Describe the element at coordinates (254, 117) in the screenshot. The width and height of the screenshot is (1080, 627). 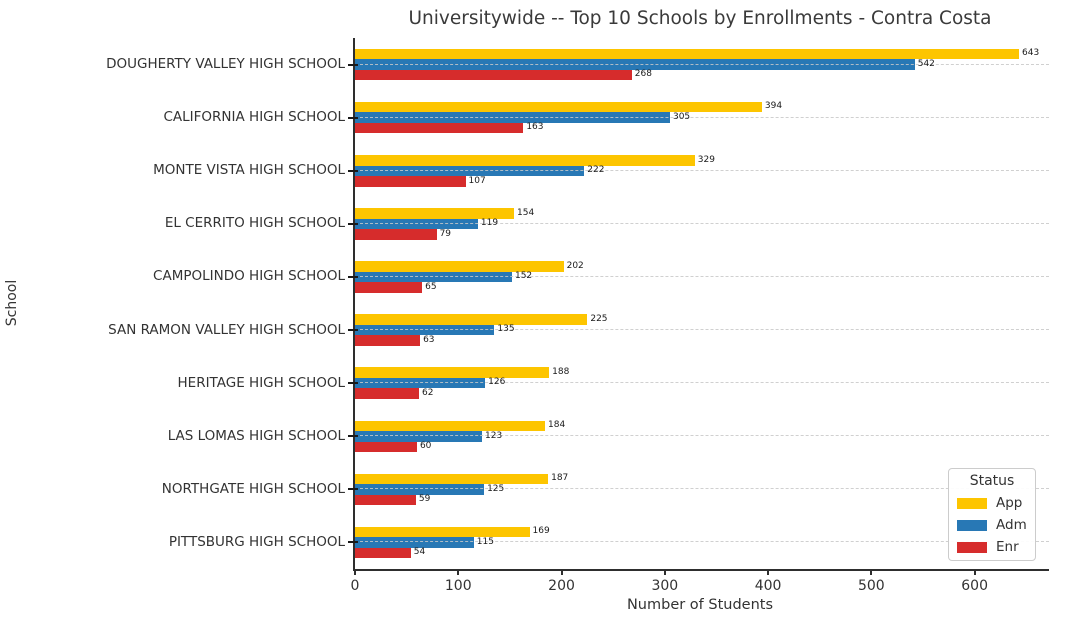
I see `category-label: CALIFORNIA HIGH SCHOOL` at that location.